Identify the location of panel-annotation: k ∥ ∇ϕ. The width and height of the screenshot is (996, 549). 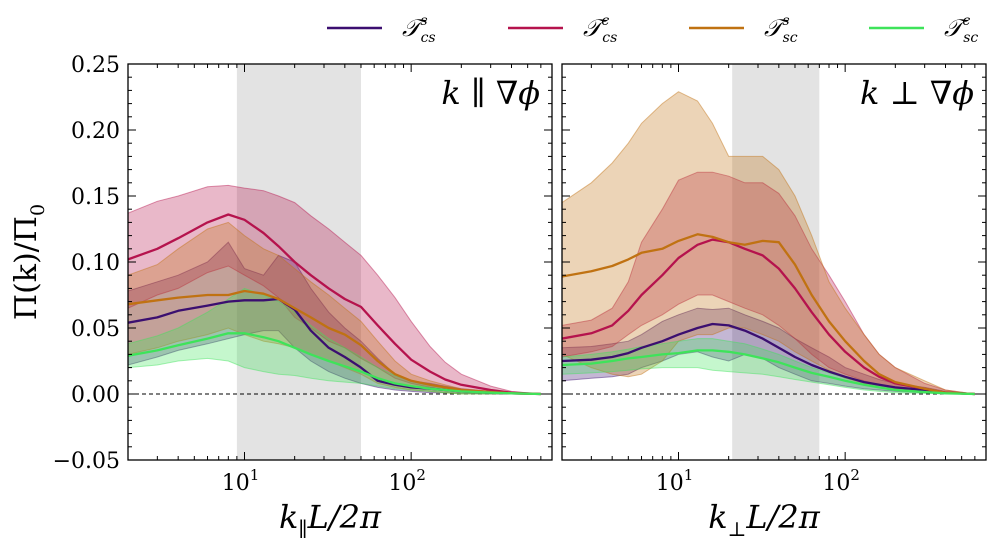
(490, 93).